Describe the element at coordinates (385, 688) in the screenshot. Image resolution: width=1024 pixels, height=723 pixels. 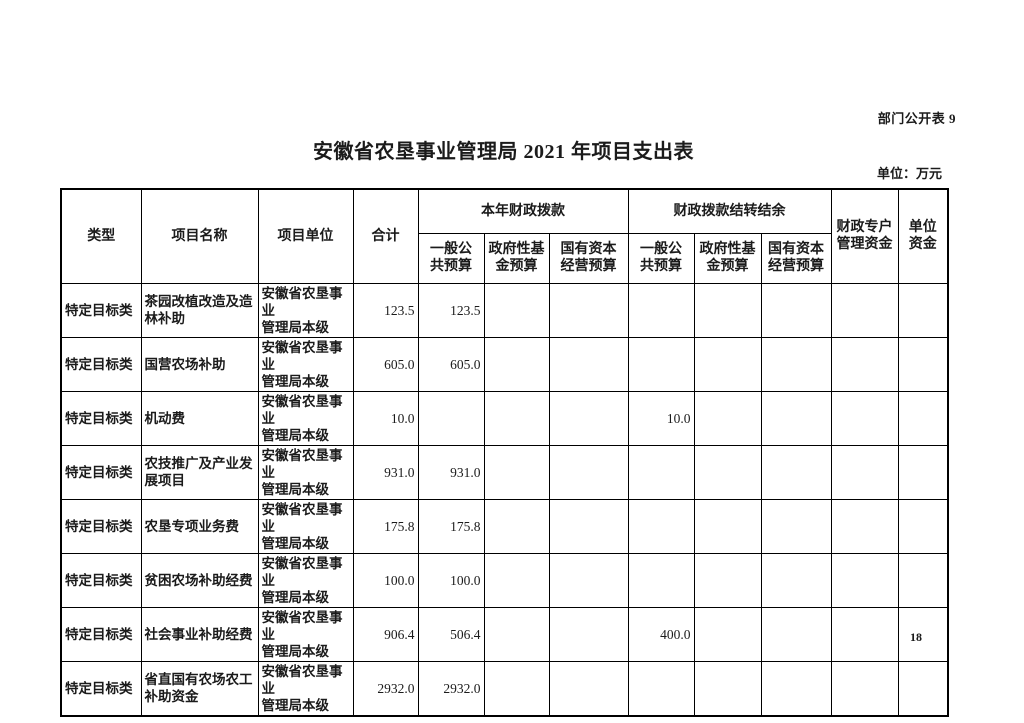
I see `cell-total: 2932.0` at that location.